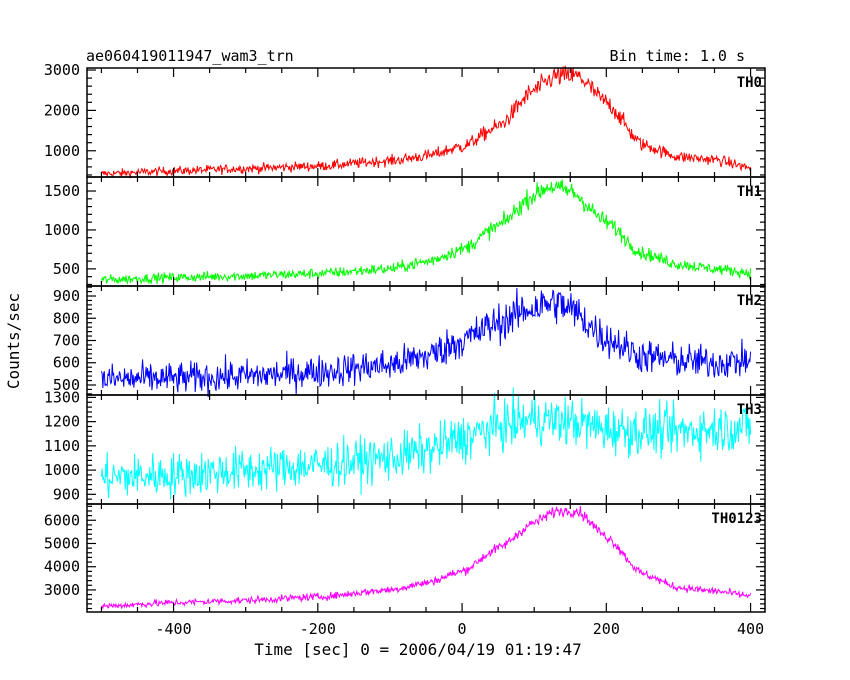 The image size is (850, 680). What do you see at coordinates (736, 519) in the screenshot?
I see `series-label-th0123: TH0123` at bounding box center [736, 519].